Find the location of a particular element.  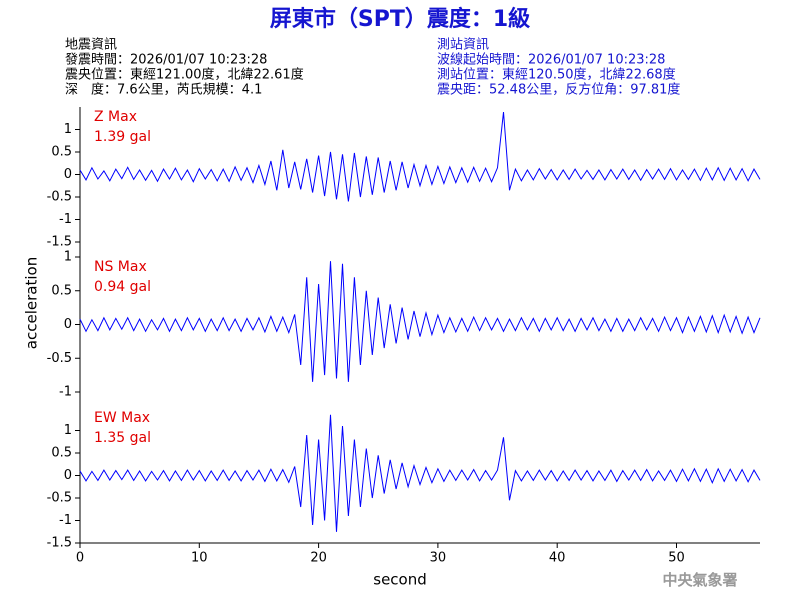

panel-label: NS Max is located at coordinates (120, 267).